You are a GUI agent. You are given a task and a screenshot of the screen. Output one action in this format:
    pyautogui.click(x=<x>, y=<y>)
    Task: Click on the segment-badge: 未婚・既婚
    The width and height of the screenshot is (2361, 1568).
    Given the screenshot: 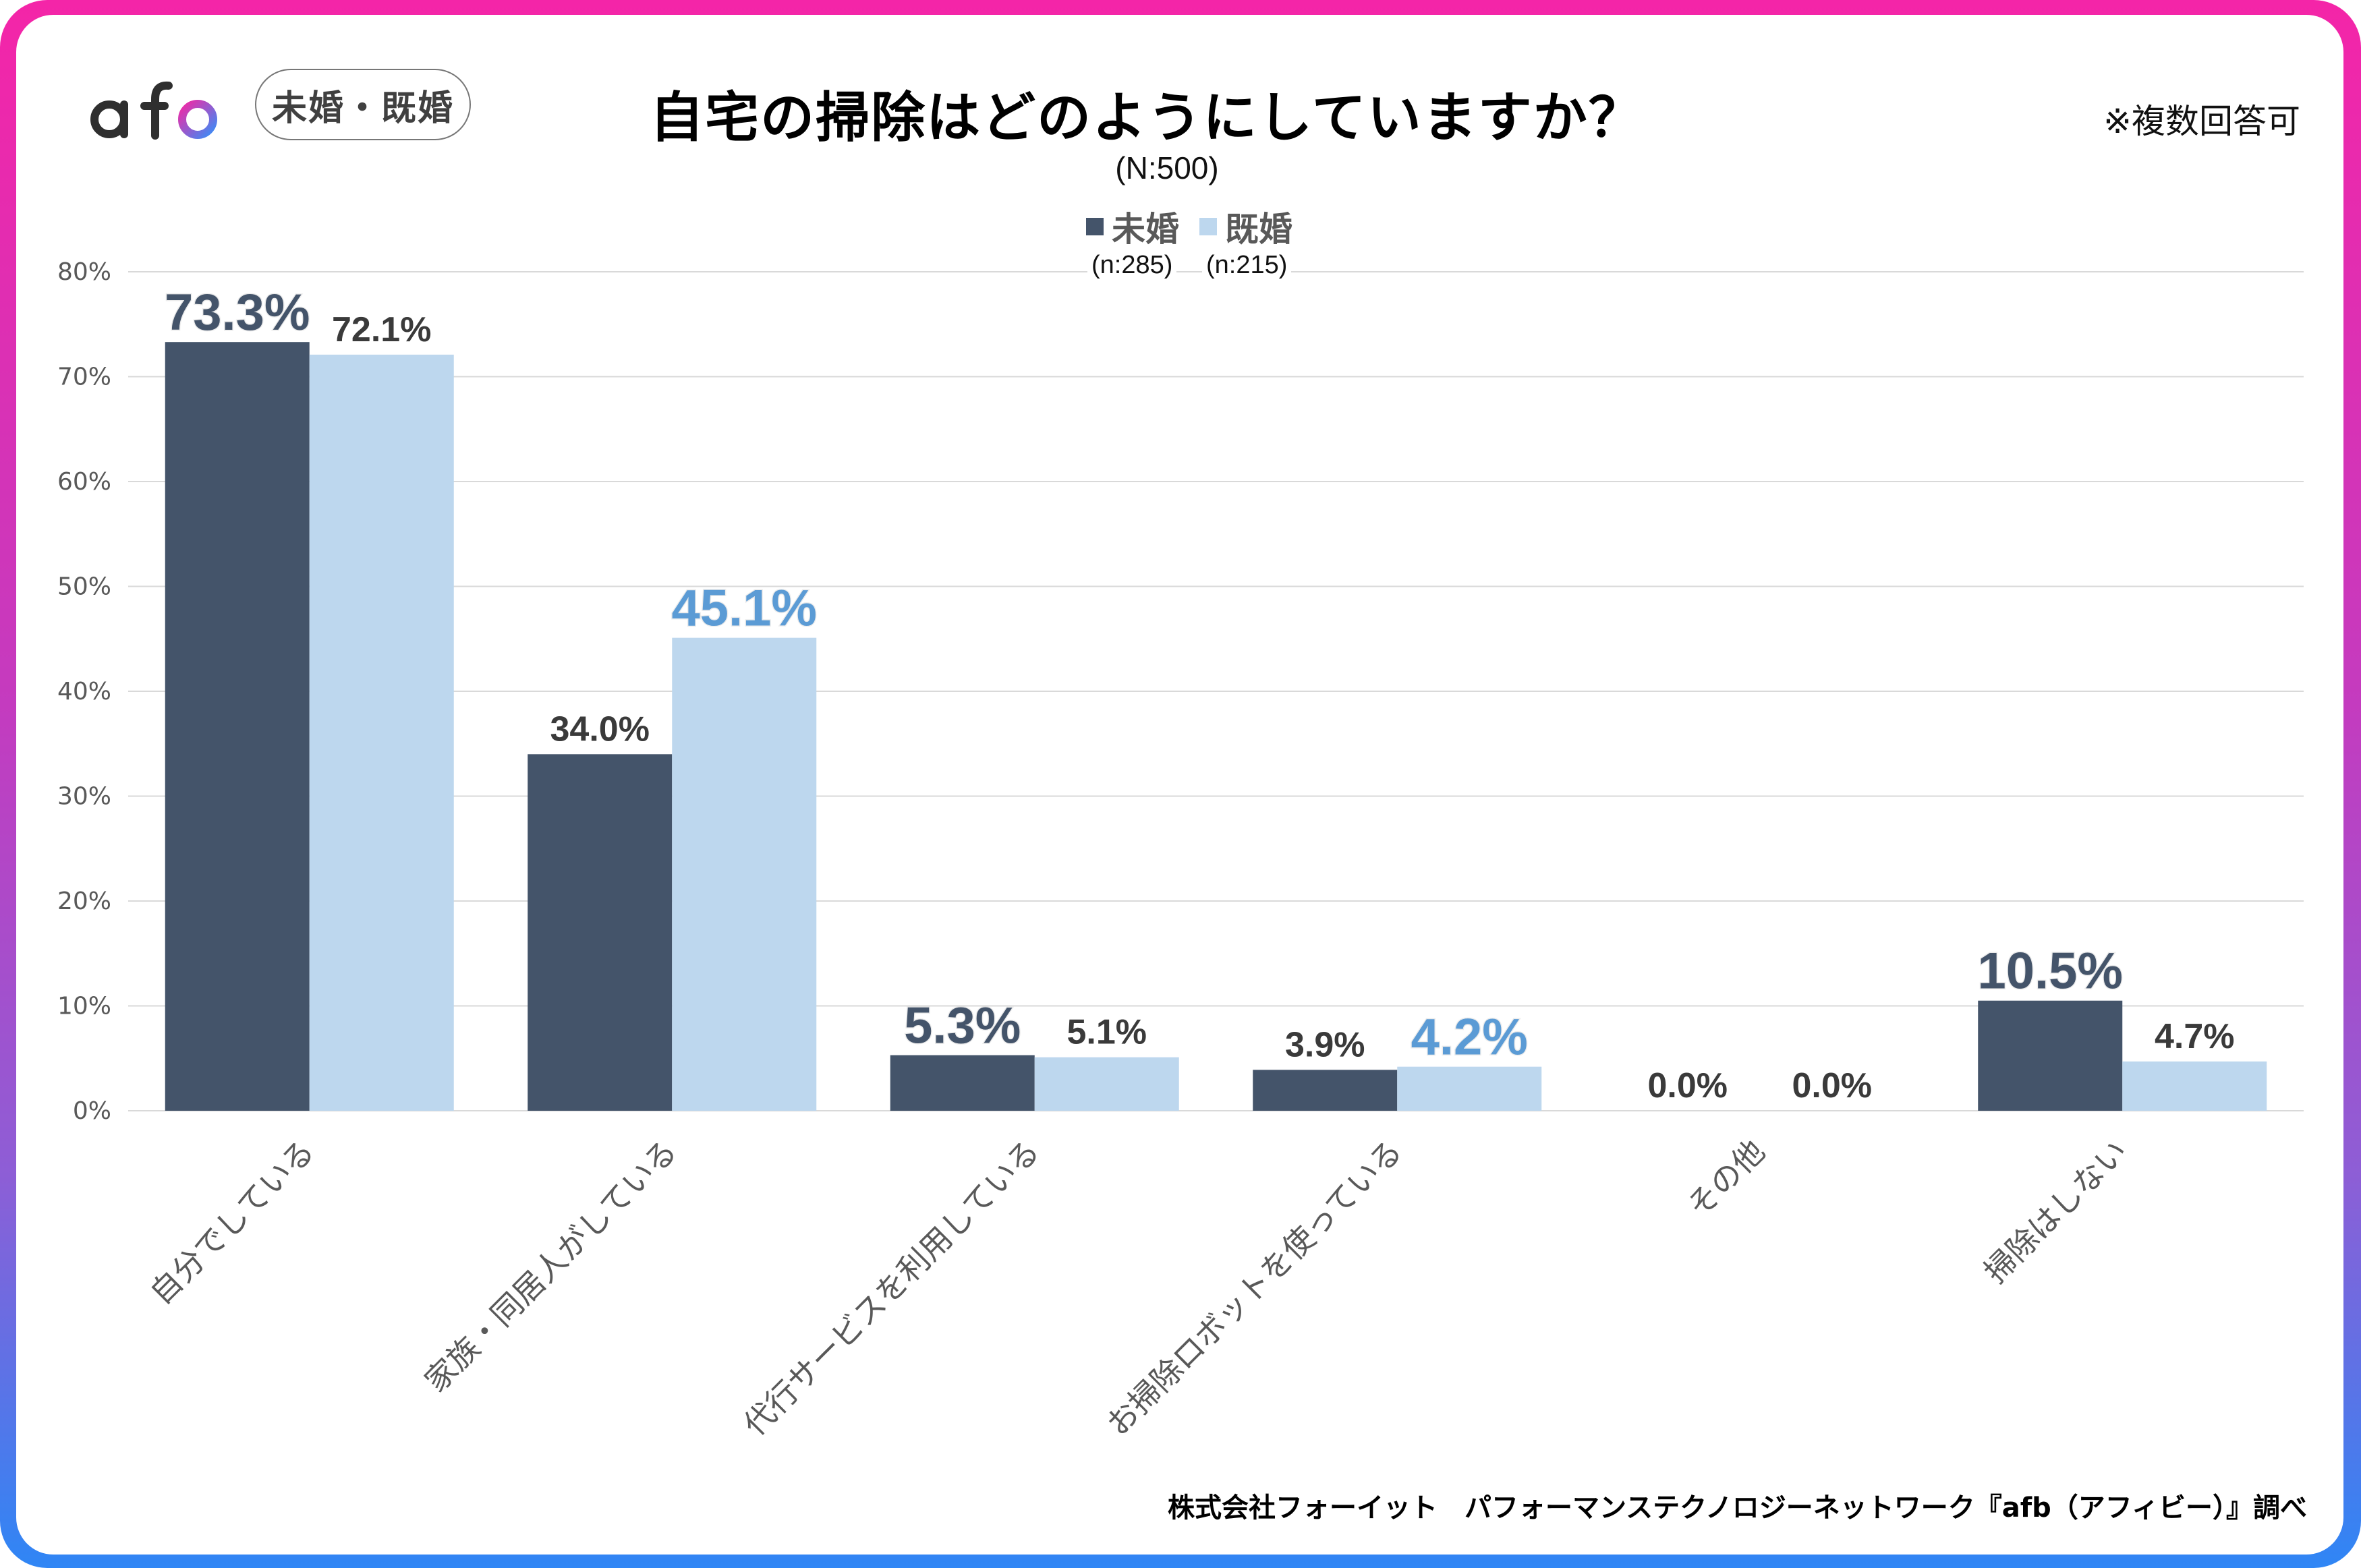 What is the action you would take?
    pyautogui.click(x=363, y=104)
    